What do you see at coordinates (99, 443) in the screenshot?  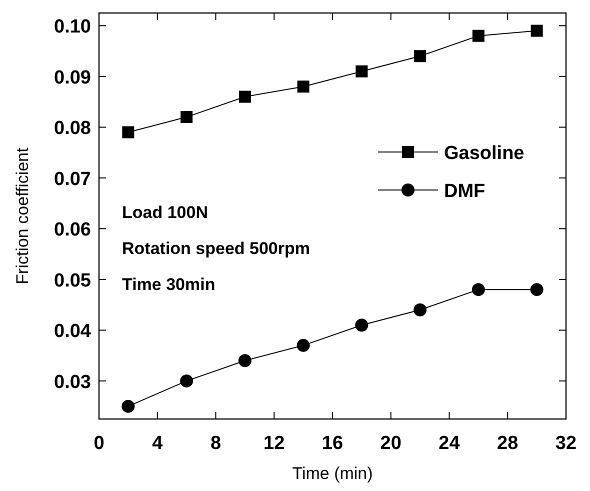 I see `x-tick-label: 0` at bounding box center [99, 443].